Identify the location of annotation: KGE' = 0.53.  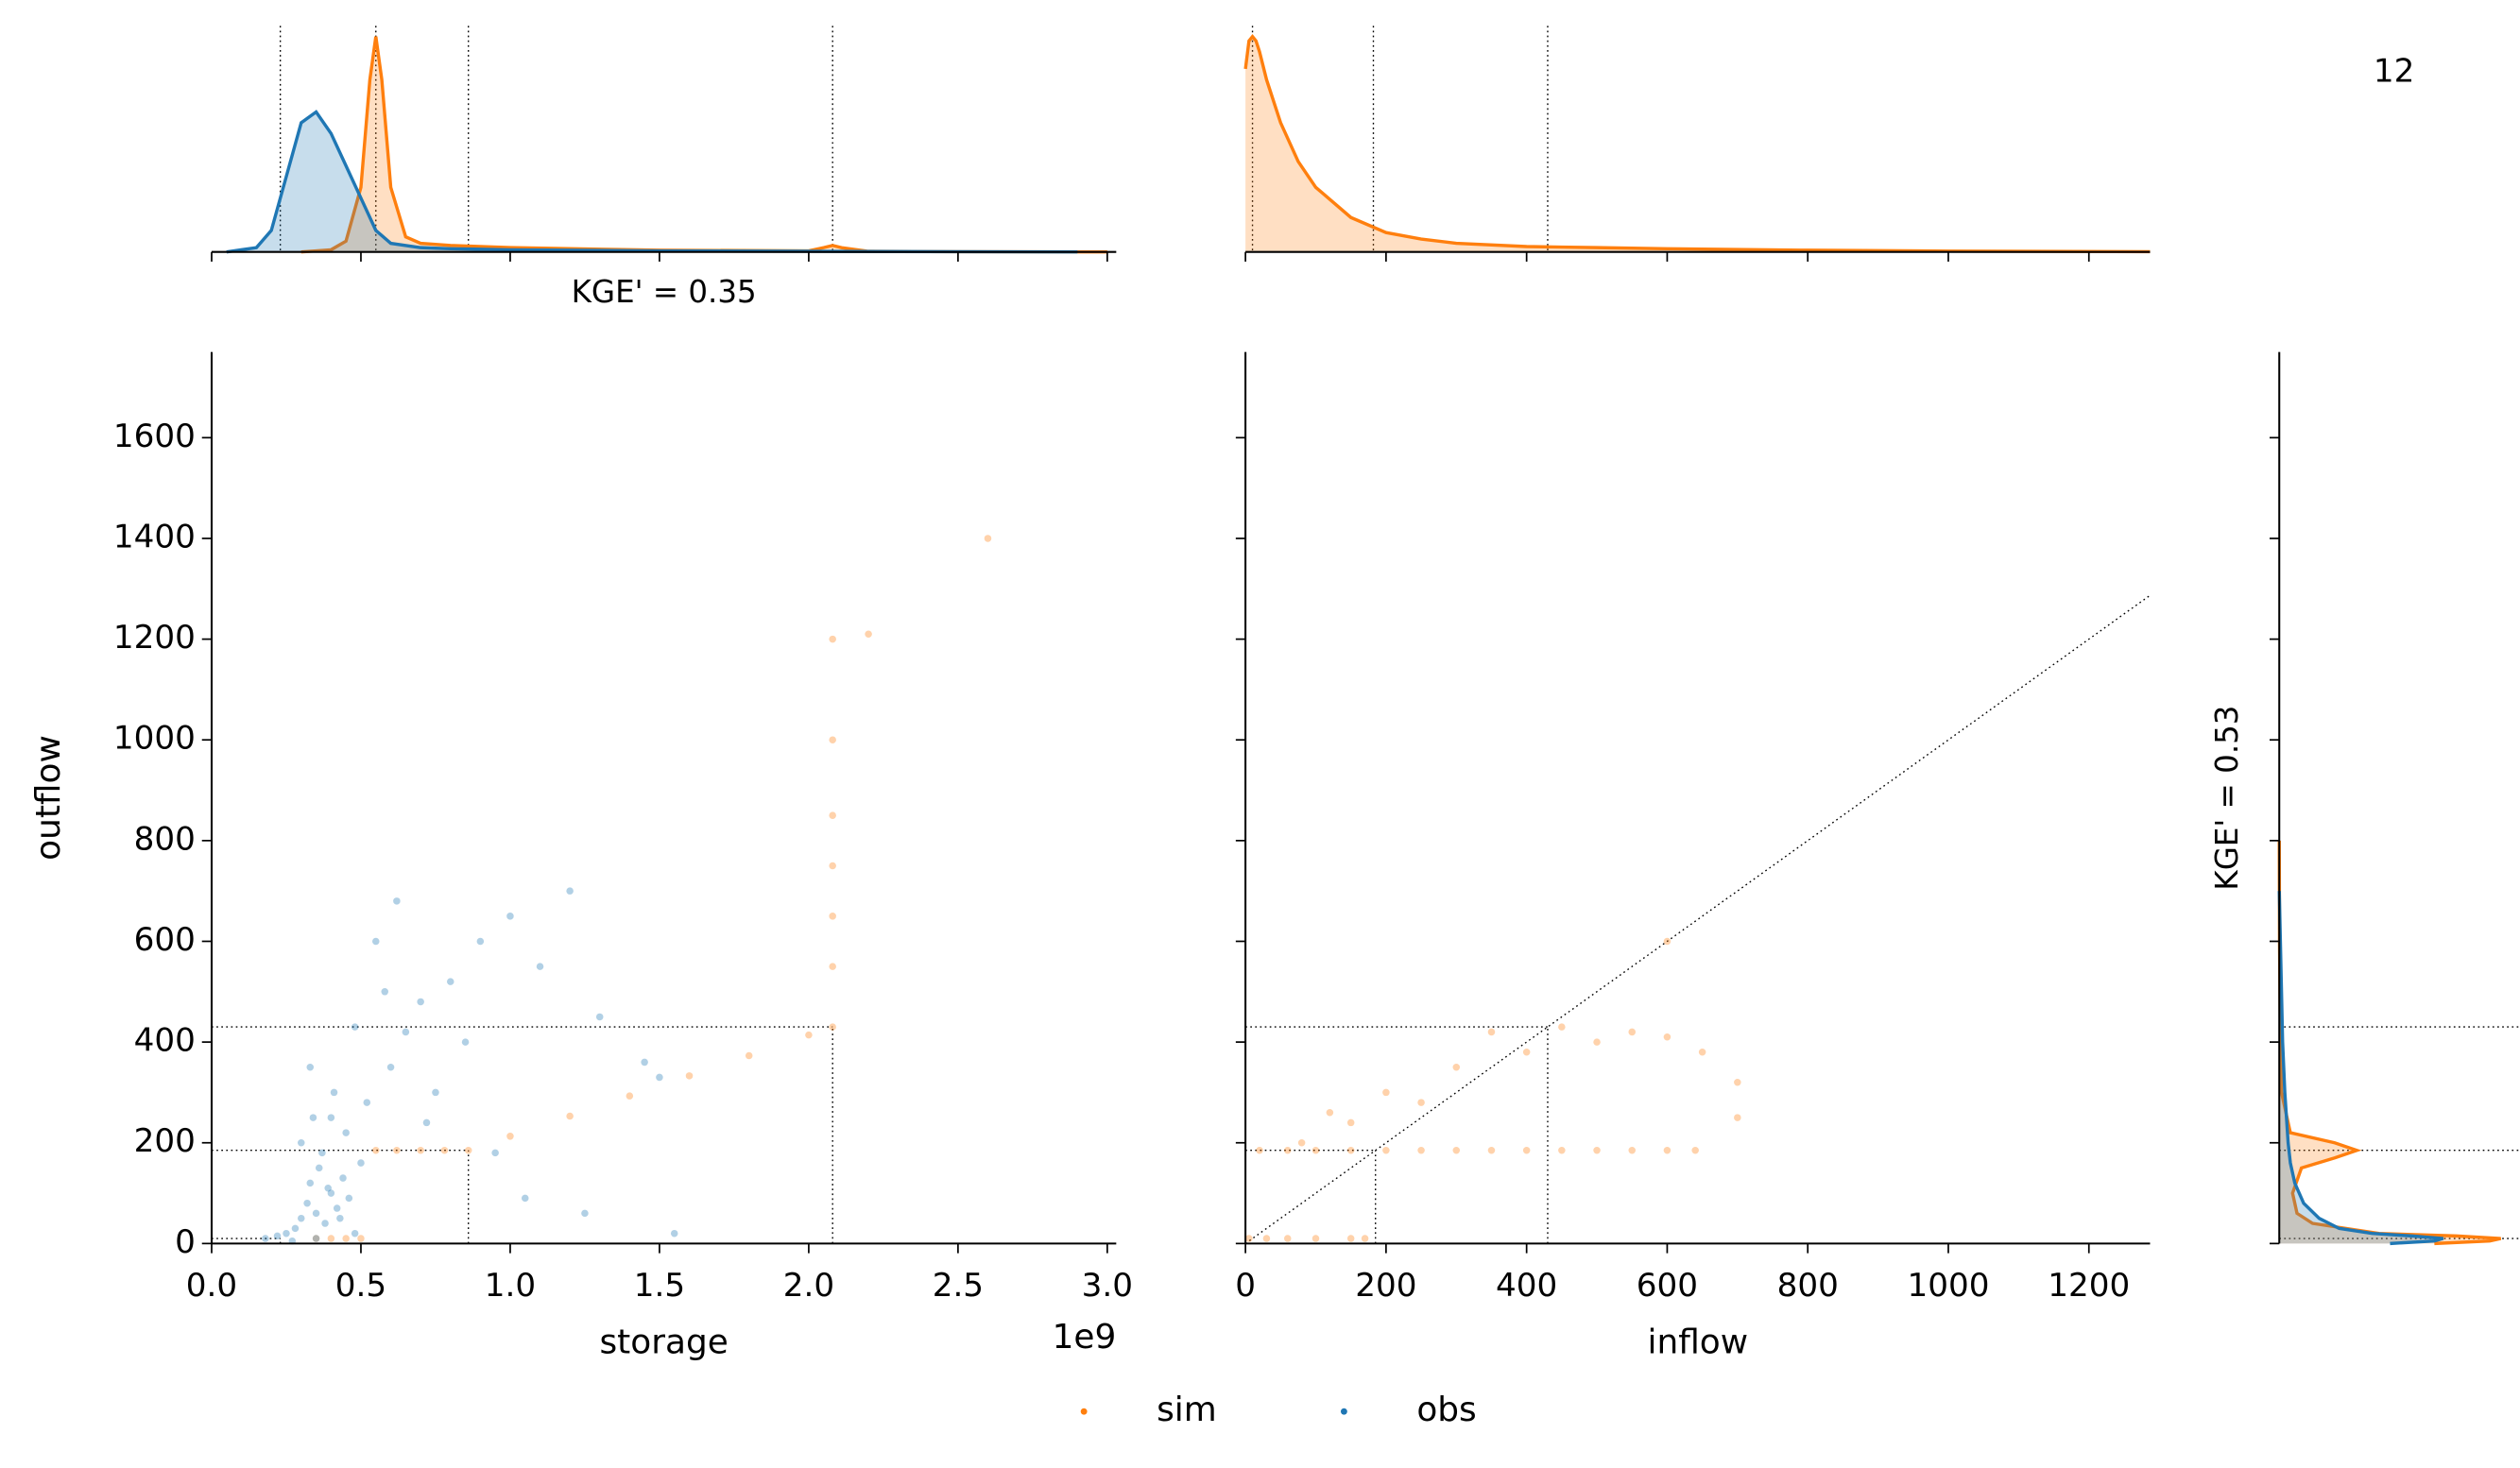
(2227, 798).